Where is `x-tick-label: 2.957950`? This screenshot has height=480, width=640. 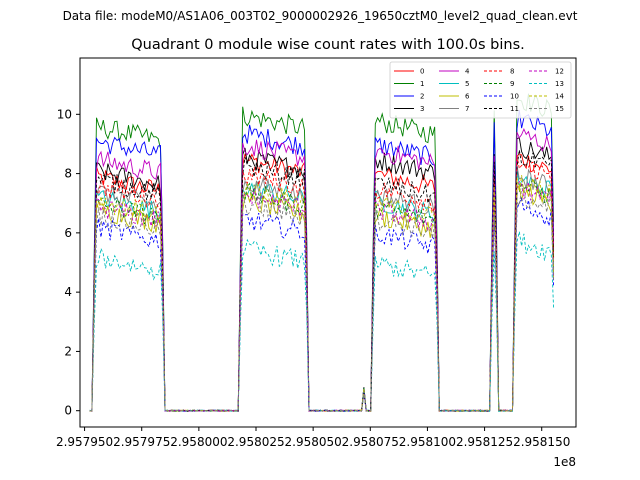
x-tick-label: 2.957950 is located at coordinates (84, 442).